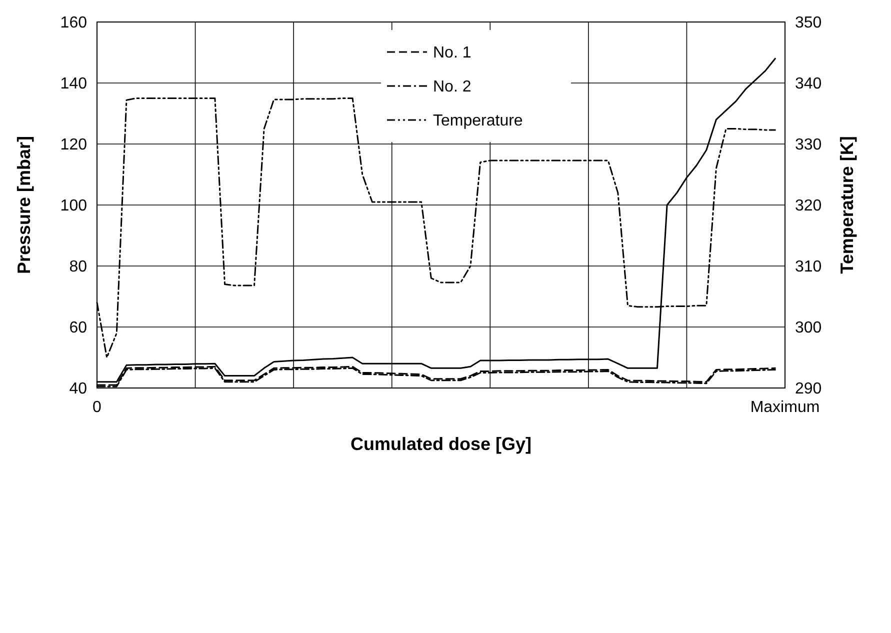  Describe the element at coordinates (808, 145) in the screenshot. I see `y2-tick-label: 330` at that location.